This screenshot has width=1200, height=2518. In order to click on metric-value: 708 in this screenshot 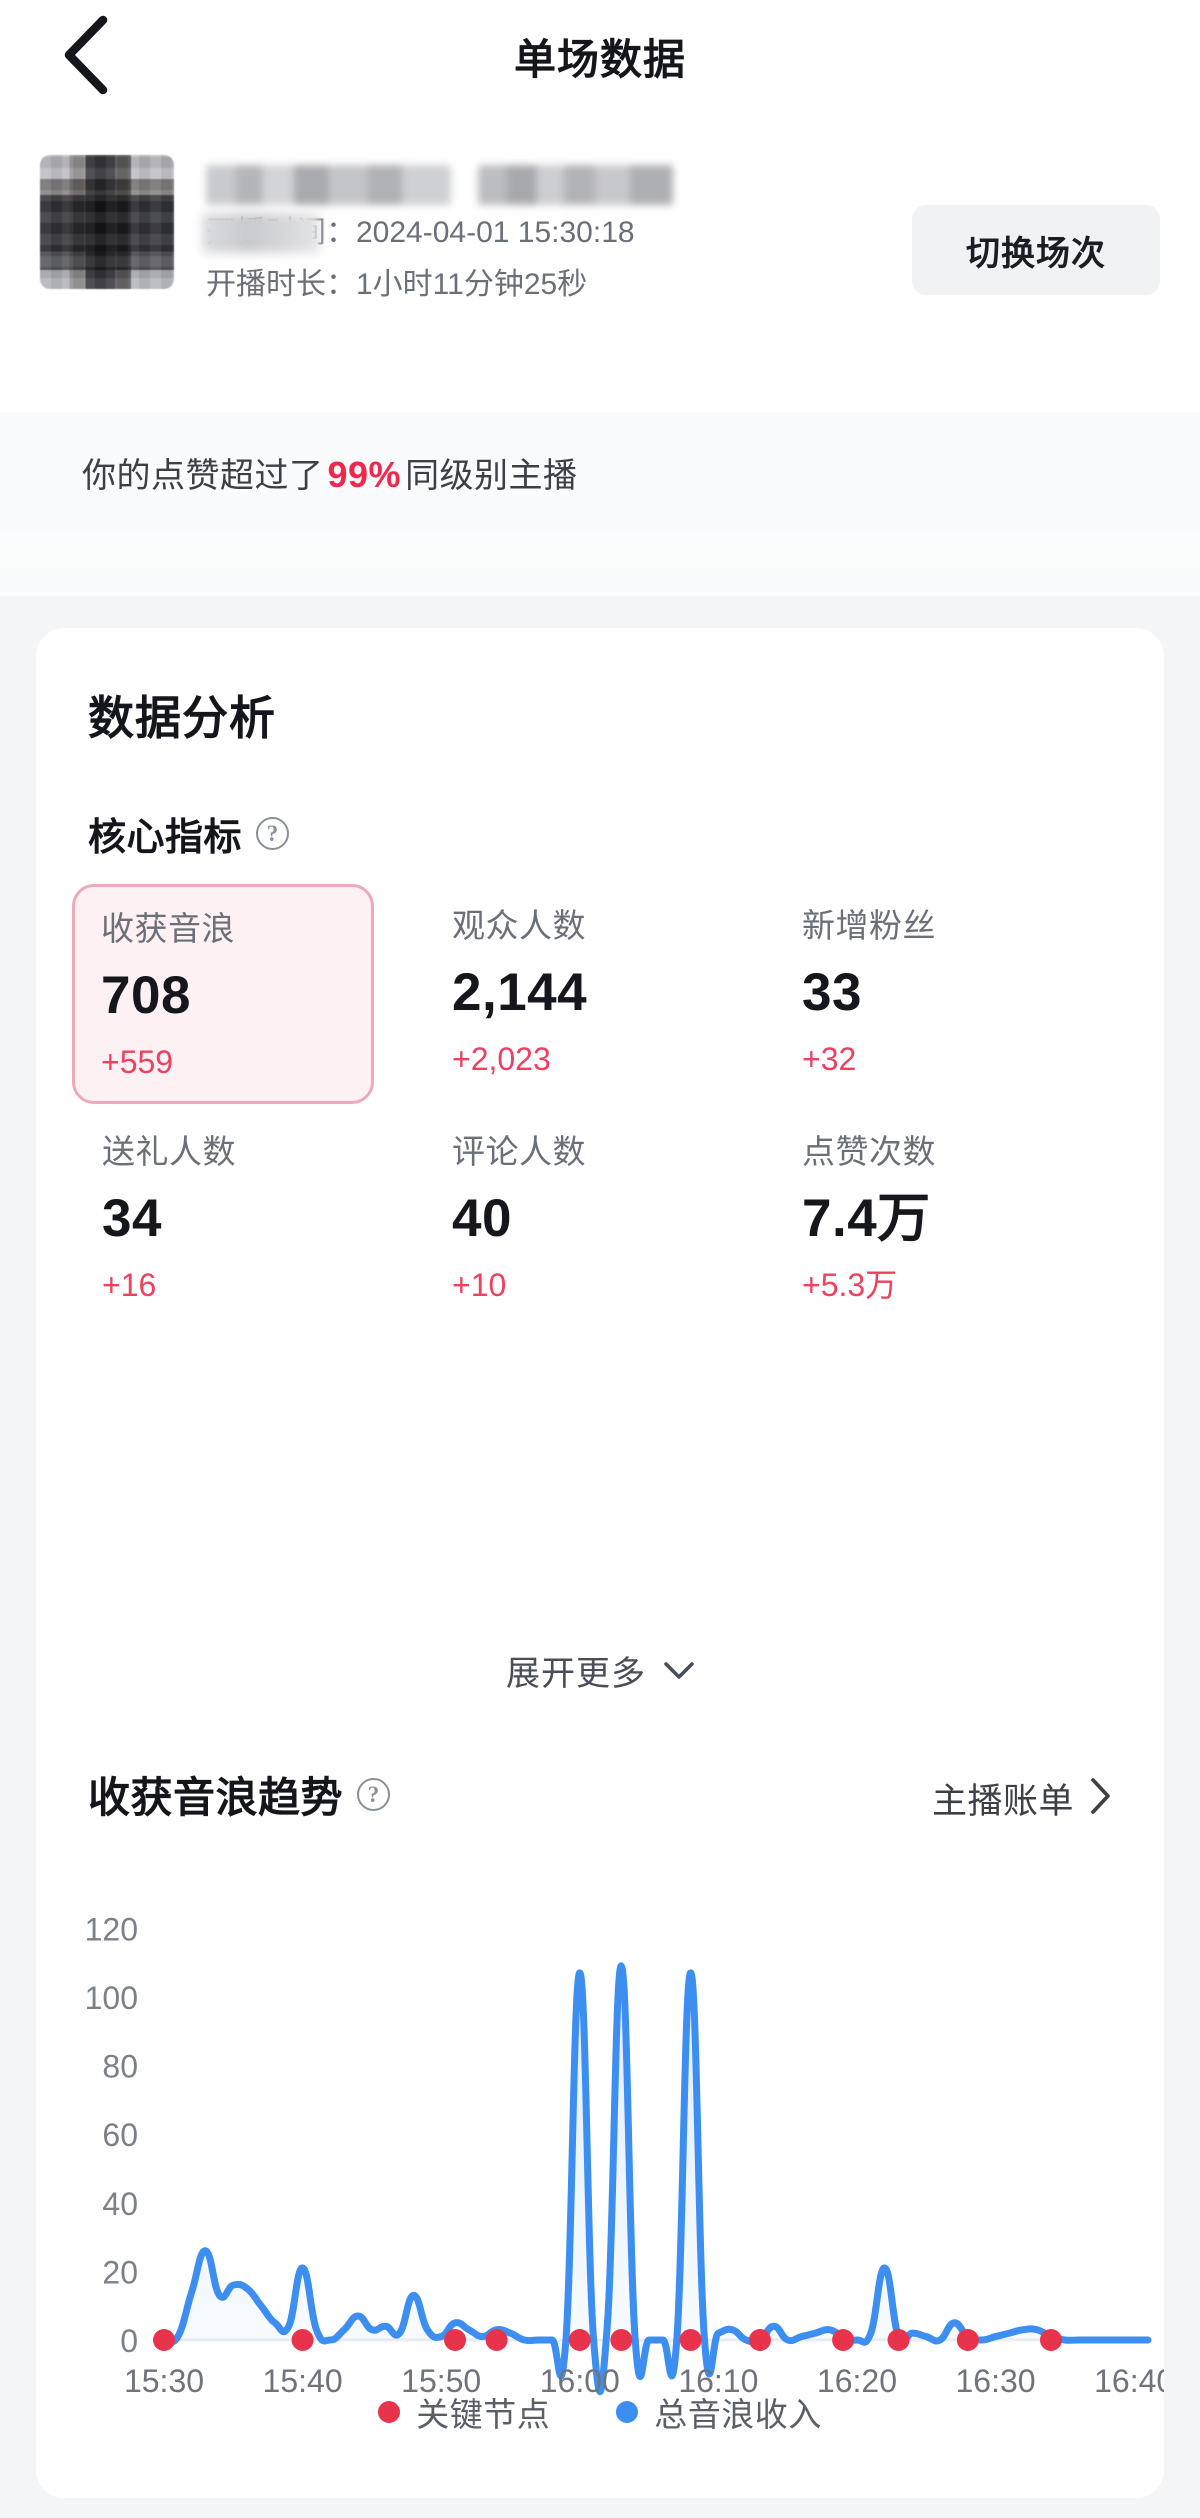, I will do `click(146, 995)`.